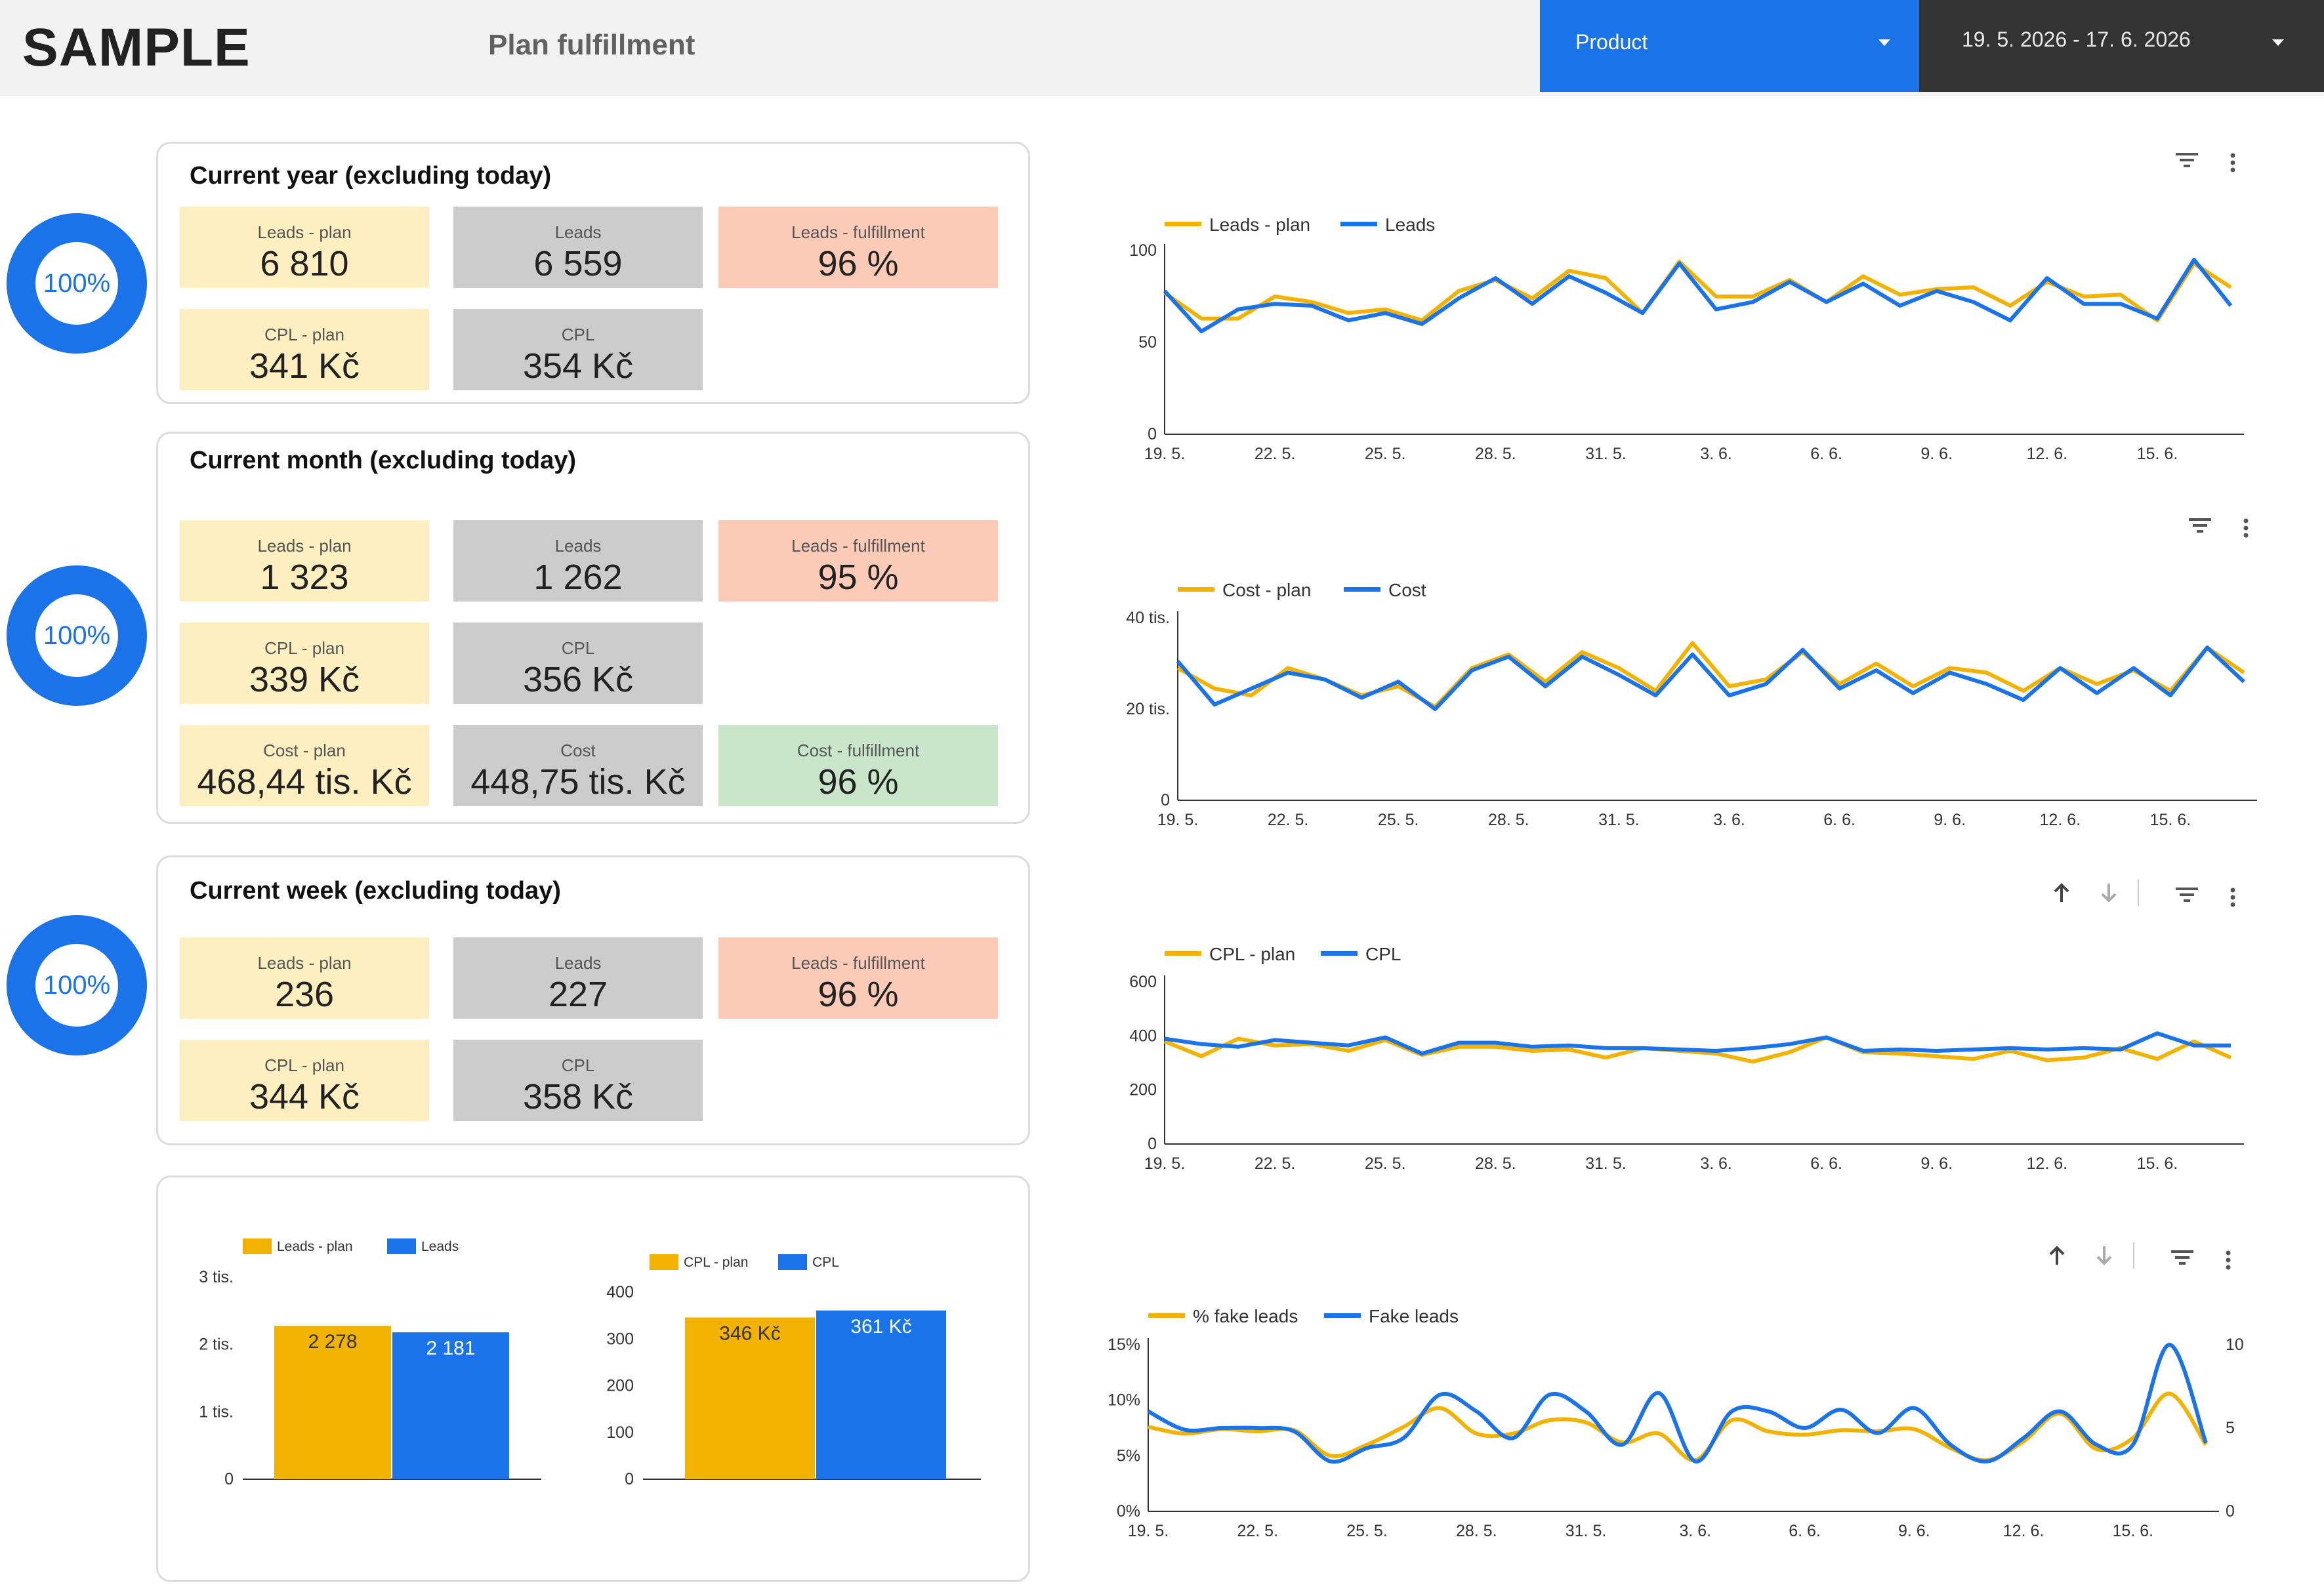  I want to click on y-tick-label: 400, so click(1143, 1036).